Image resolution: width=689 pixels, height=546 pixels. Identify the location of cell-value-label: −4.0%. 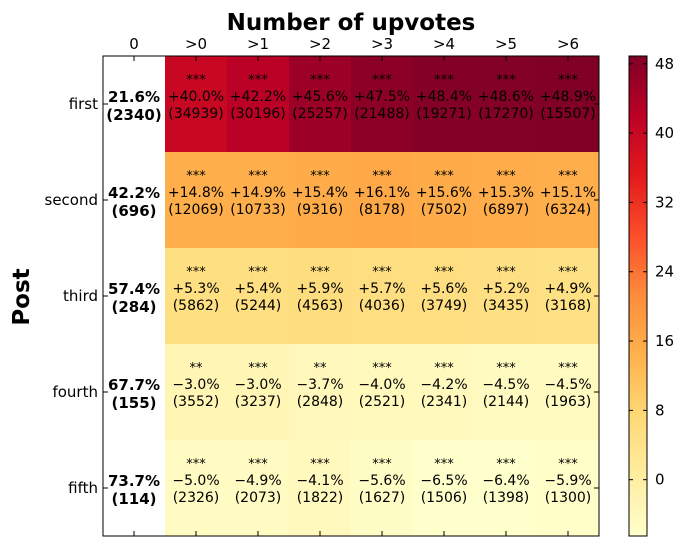
(381, 385).